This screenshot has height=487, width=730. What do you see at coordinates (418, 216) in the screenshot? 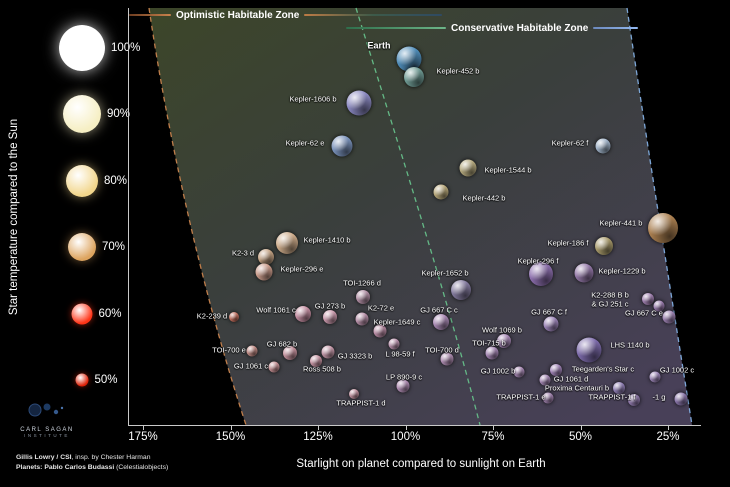
I see `conservative-inner-boundary-line` at bounding box center [418, 216].